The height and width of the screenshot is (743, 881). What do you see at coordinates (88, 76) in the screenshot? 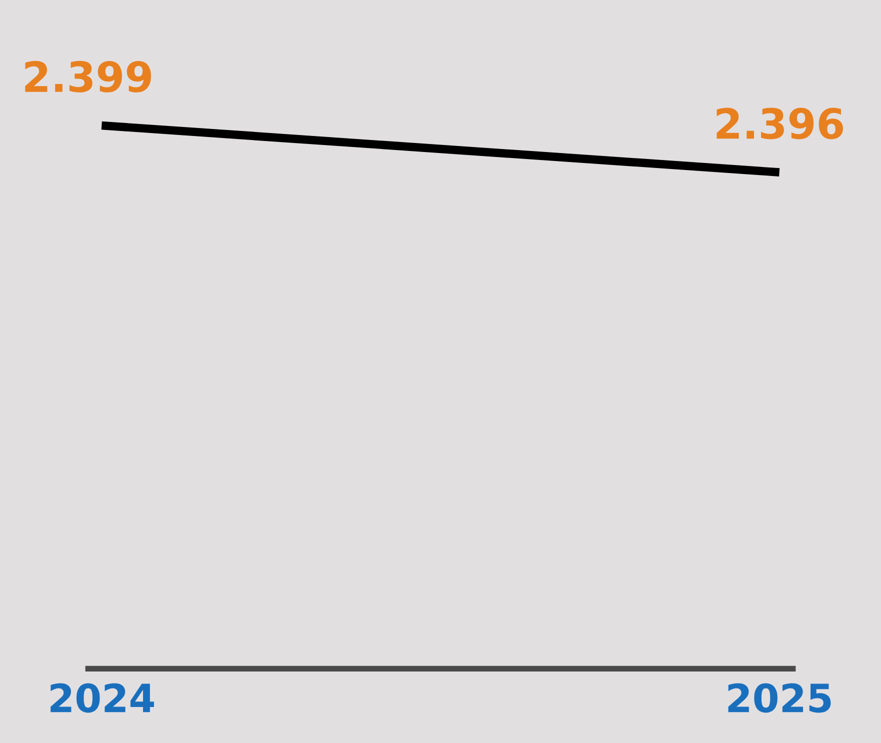
I see `data-label: 2.399` at bounding box center [88, 76].